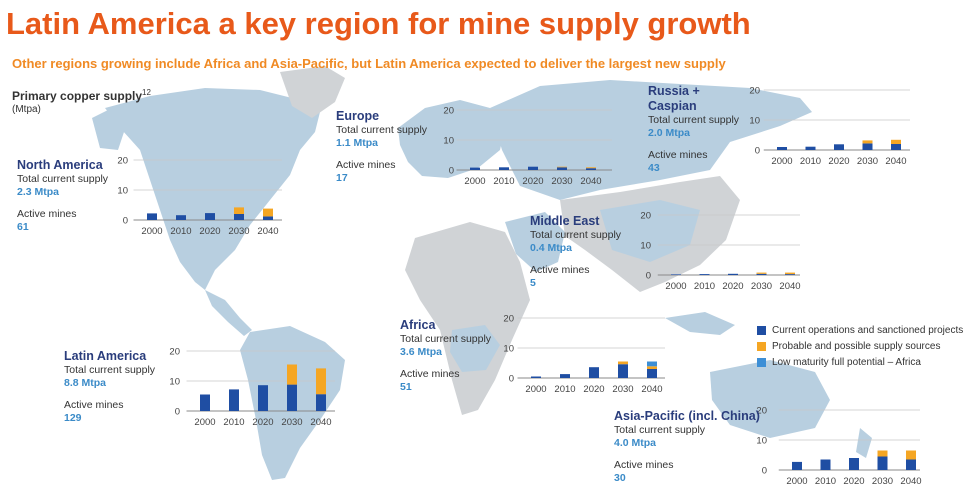 The image size is (975, 496). What do you see at coordinates (535, 242) in the screenshot?
I see `map-middle-east` at bounding box center [535, 242].